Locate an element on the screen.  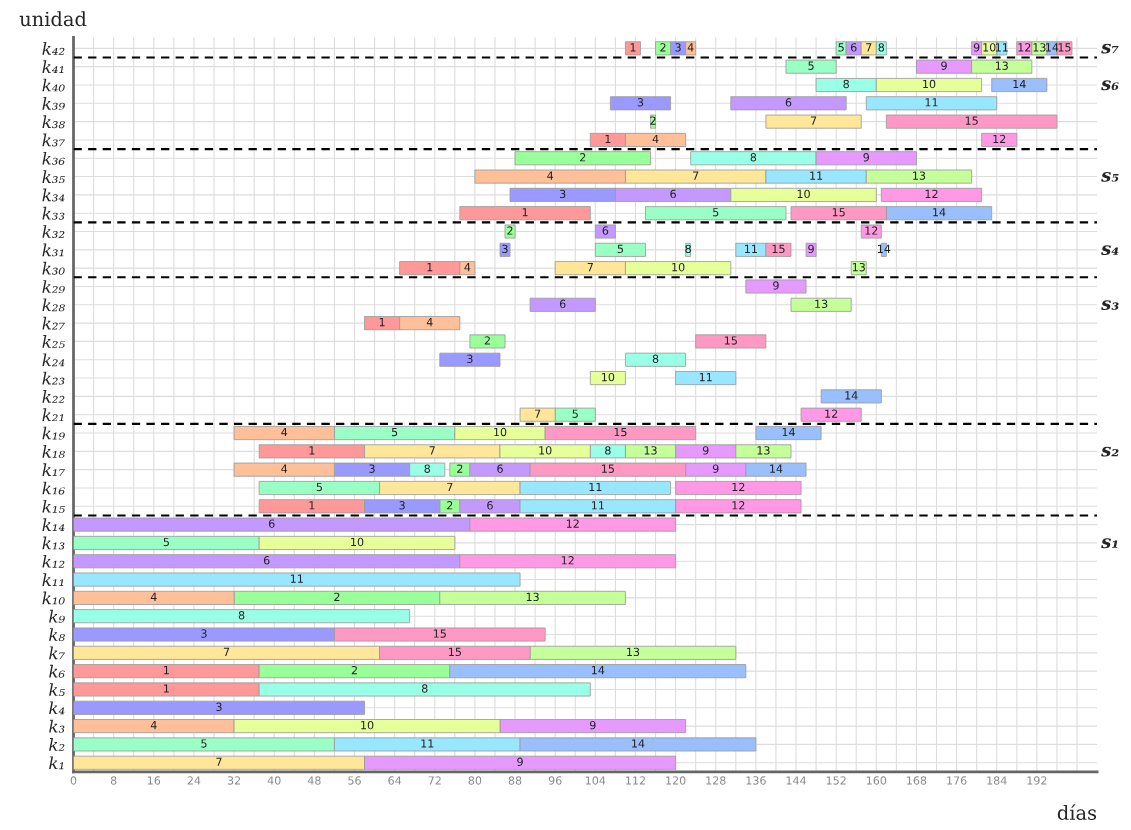
series-label: 3 is located at coordinates (678, 47).